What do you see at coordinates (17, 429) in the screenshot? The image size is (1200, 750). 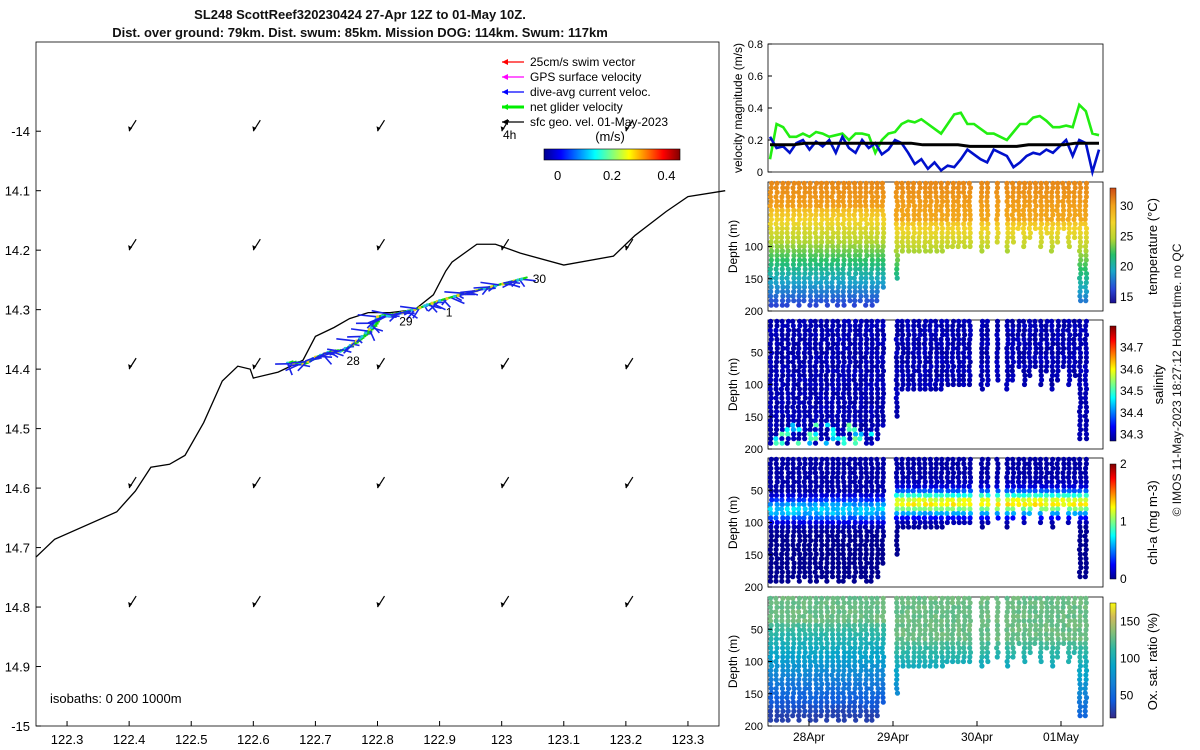 I see `map-ytick-label: 14.5` at bounding box center [17, 429].